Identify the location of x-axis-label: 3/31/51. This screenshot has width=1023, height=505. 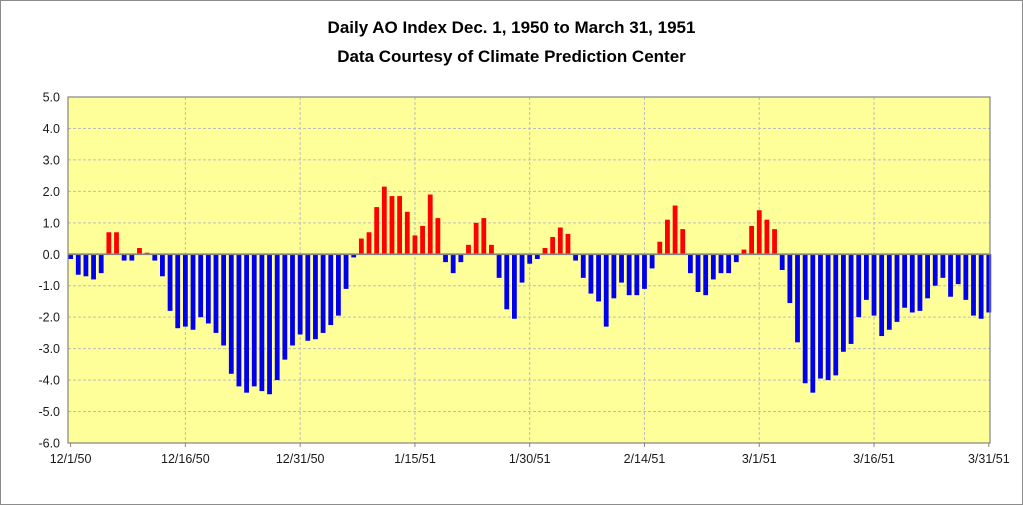
(989, 459).